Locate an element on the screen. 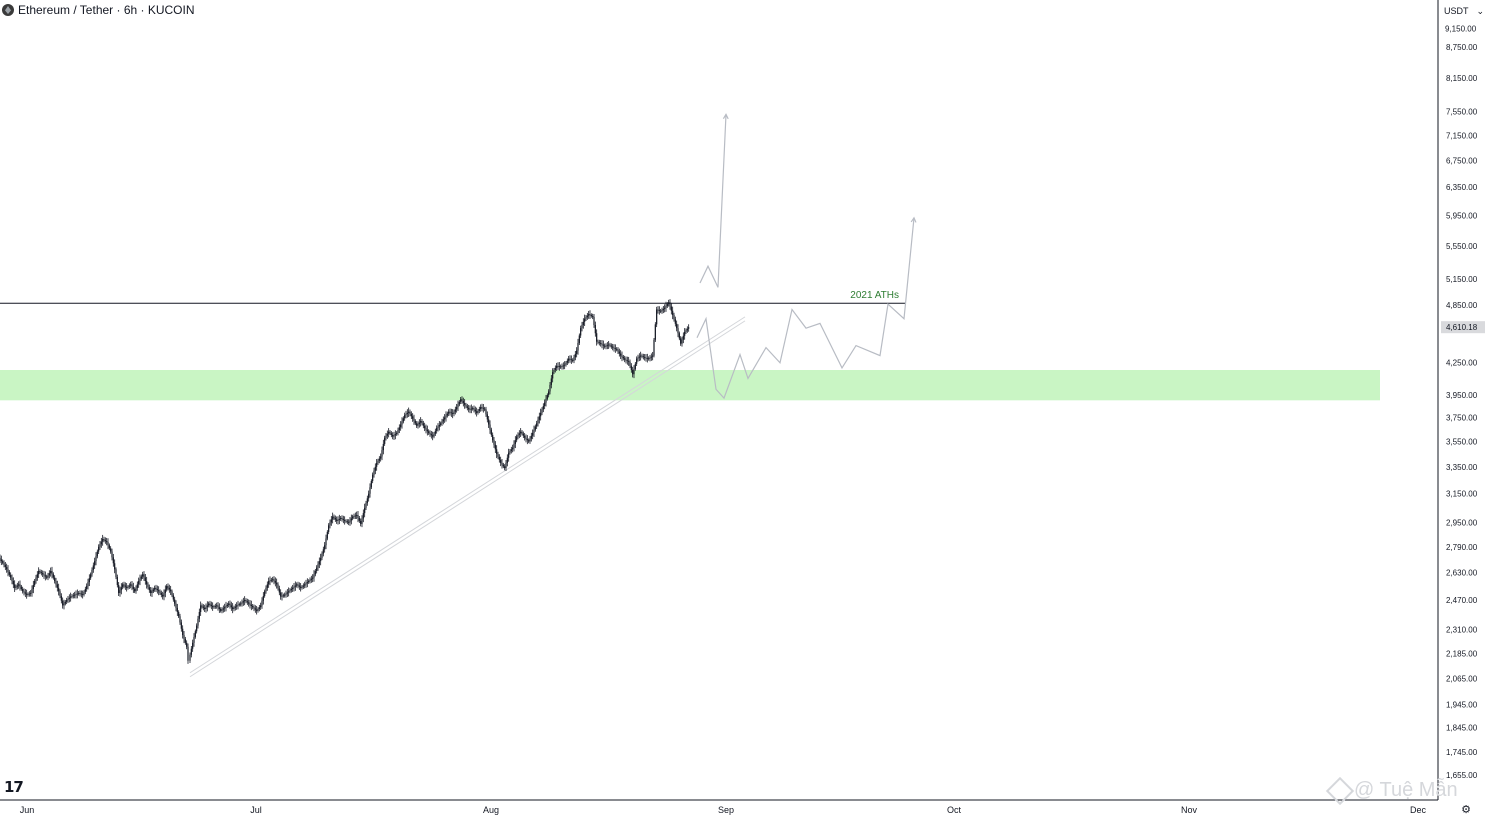 The height and width of the screenshot is (819, 1489). symbol-header: Ethereum / Tether · 6h · KUCOIN is located at coordinates (98, 10).